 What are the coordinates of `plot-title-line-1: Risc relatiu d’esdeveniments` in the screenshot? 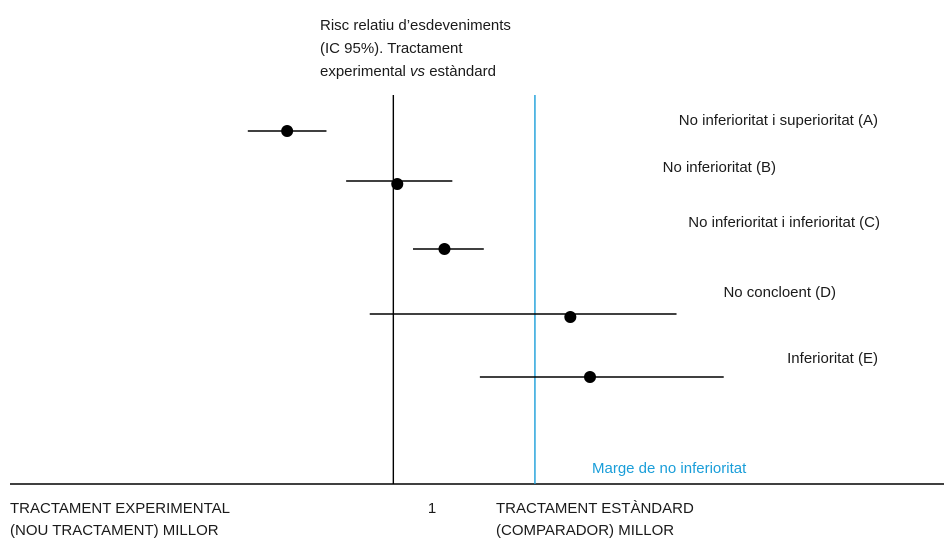 It's located at (415, 25).